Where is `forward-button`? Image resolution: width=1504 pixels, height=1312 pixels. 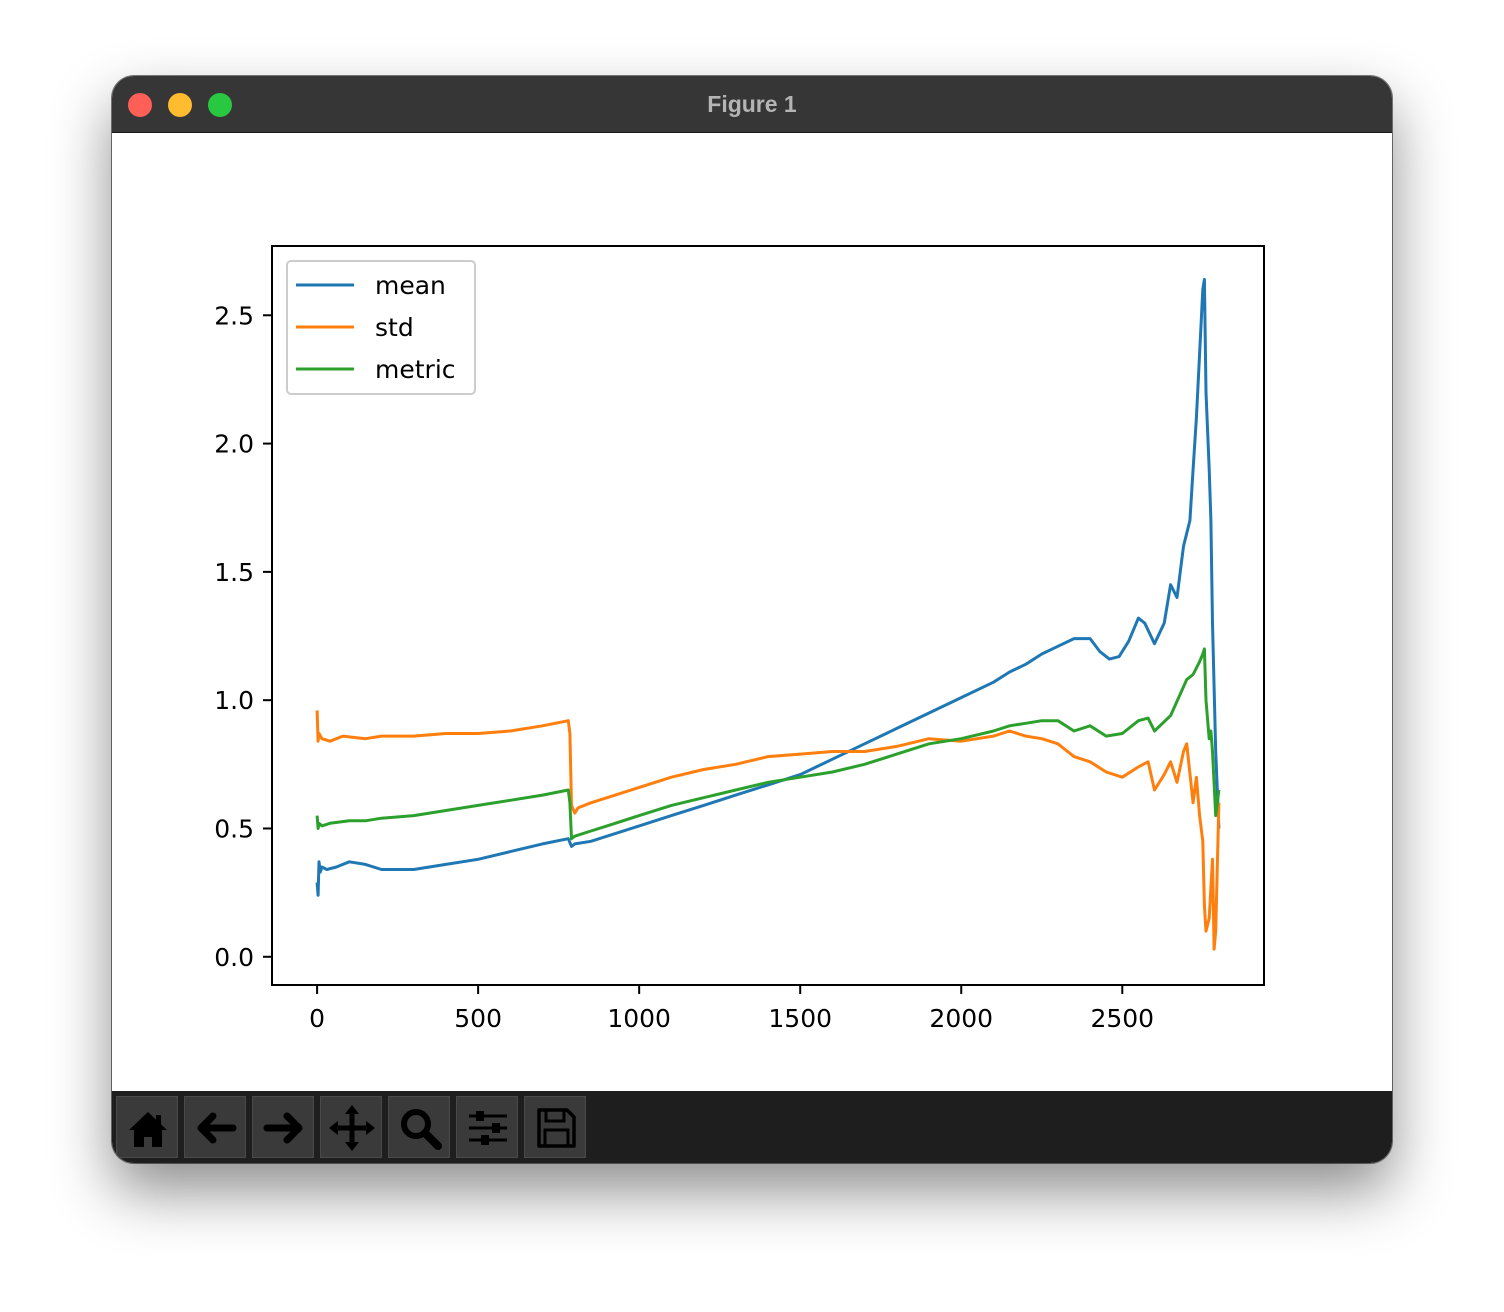
forward-button is located at coordinates (283, 1127).